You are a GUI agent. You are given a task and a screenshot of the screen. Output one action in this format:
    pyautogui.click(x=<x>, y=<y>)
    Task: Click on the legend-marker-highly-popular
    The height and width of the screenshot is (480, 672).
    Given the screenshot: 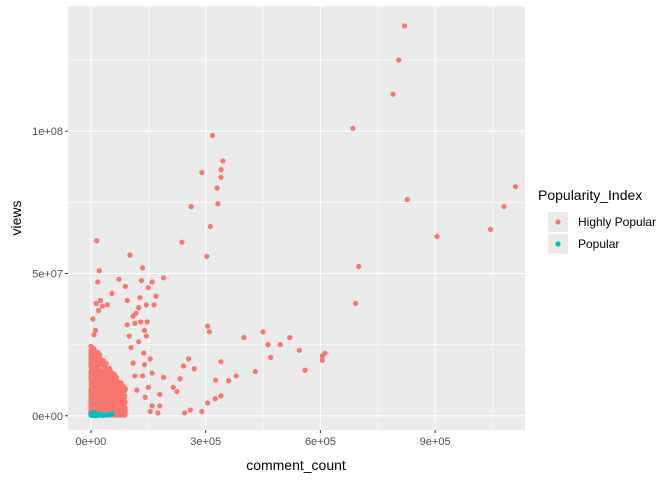 What is the action you would take?
    pyautogui.click(x=558, y=222)
    